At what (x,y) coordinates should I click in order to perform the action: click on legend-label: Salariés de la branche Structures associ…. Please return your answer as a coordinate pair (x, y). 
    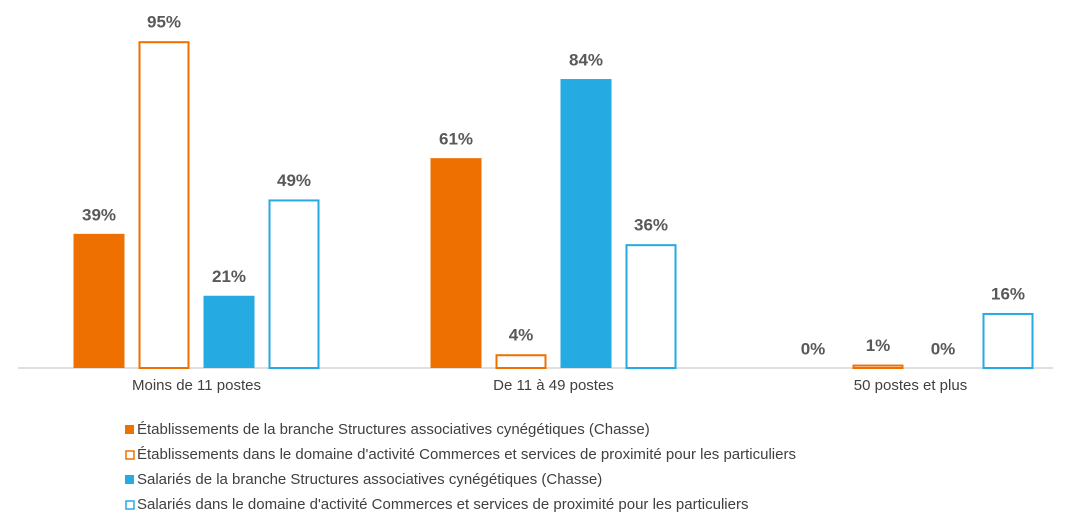
    Looking at the image, I should click on (369, 479).